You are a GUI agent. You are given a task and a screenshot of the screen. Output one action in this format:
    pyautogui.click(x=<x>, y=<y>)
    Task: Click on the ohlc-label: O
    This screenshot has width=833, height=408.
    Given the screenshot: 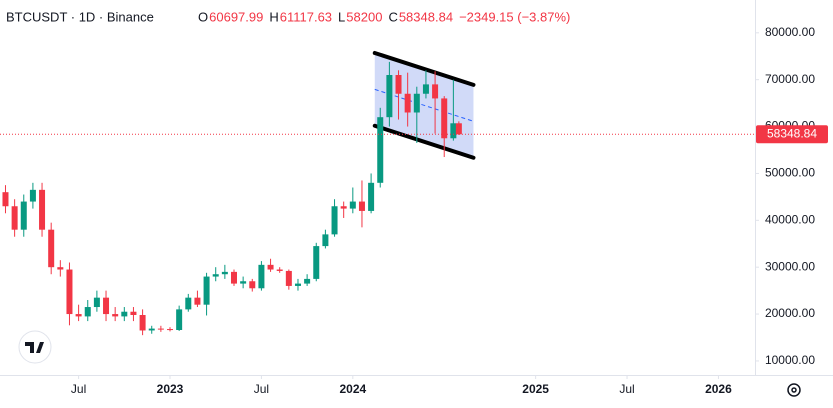 What is the action you would take?
    pyautogui.click(x=203, y=16)
    